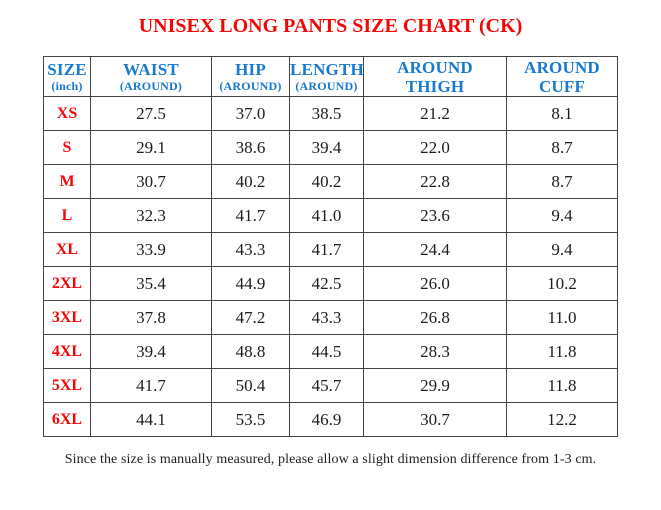 Image resolution: width=661 pixels, height=510 pixels. What do you see at coordinates (250, 147) in the screenshot?
I see `hip-cell: 38.6` at bounding box center [250, 147].